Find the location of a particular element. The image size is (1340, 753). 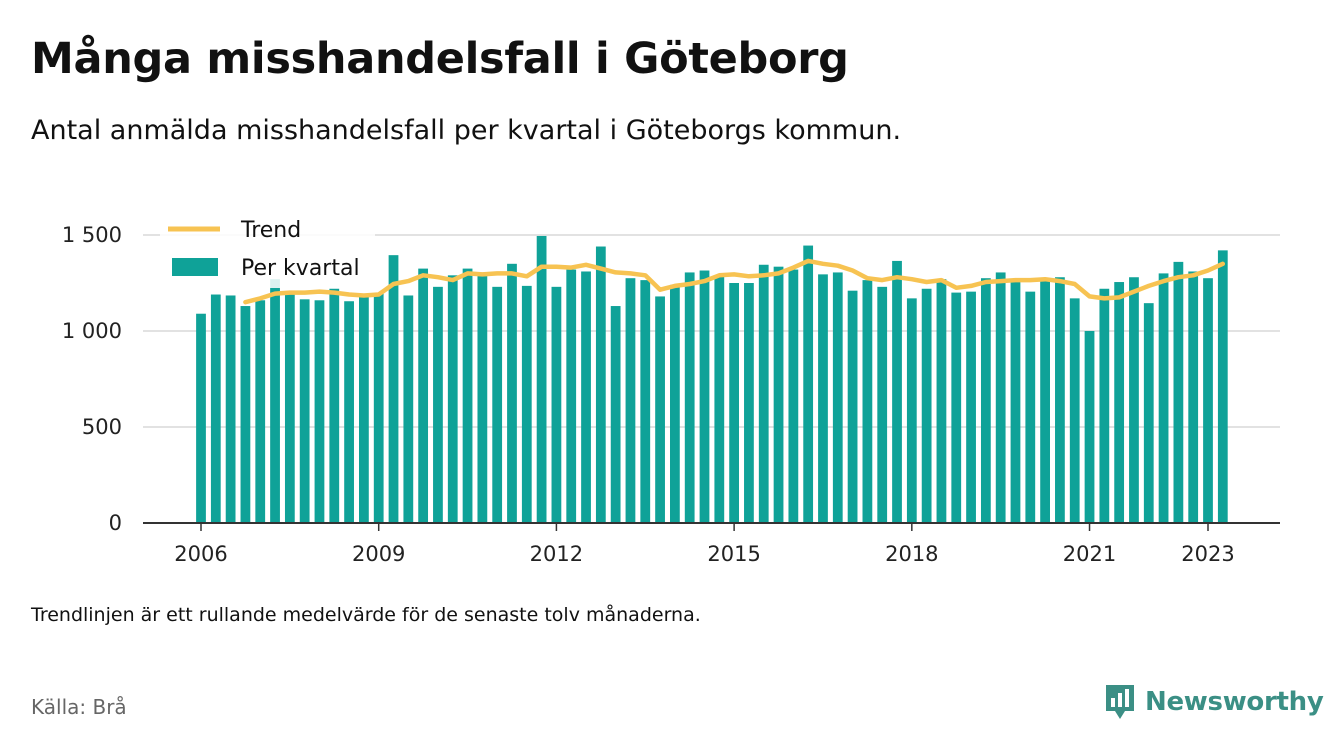

brand-logo: Newsworthy is located at coordinates (1213, 702).